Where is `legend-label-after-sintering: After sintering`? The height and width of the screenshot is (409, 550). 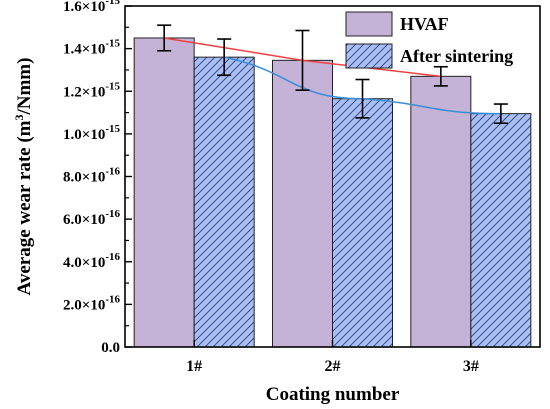
legend-label-after-sintering: After sintering is located at coordinates (456, 56).